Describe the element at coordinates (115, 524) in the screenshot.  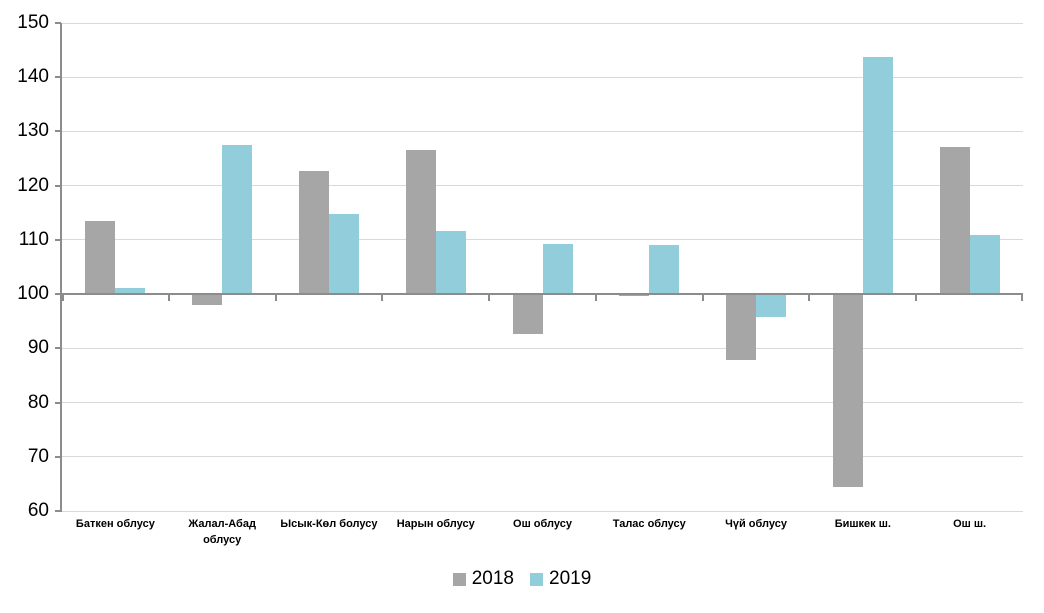
I see `x-axis-category-label: Баткен облусу` at that location.